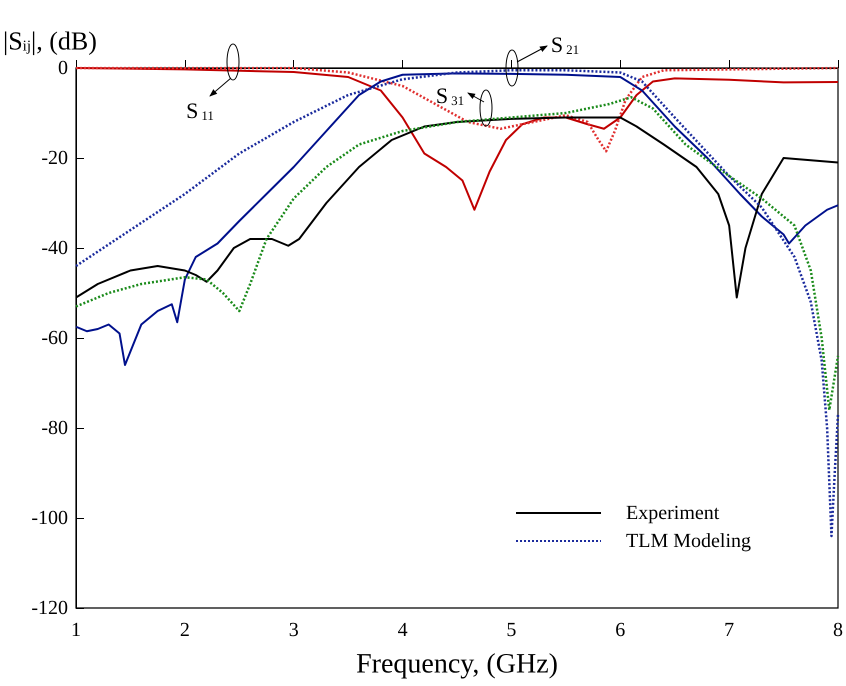 The width and height of the screenshot is (846, 686). What do you see at coordinates (185, 630) in the screenshot?
I see `x-tick-label: 2` at bounding box center [185, 630].